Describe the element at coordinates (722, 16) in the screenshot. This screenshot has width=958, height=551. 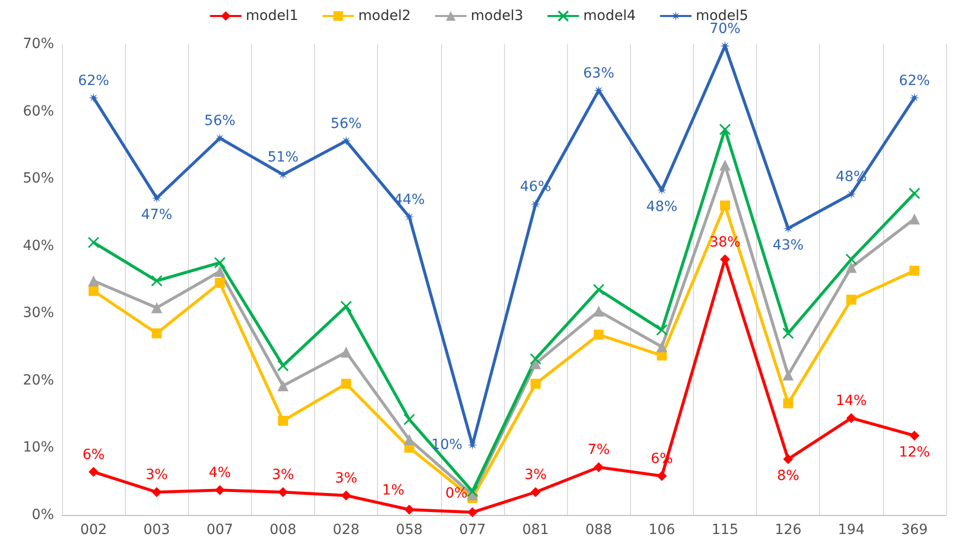
I see `legend-label: model5` at that location.